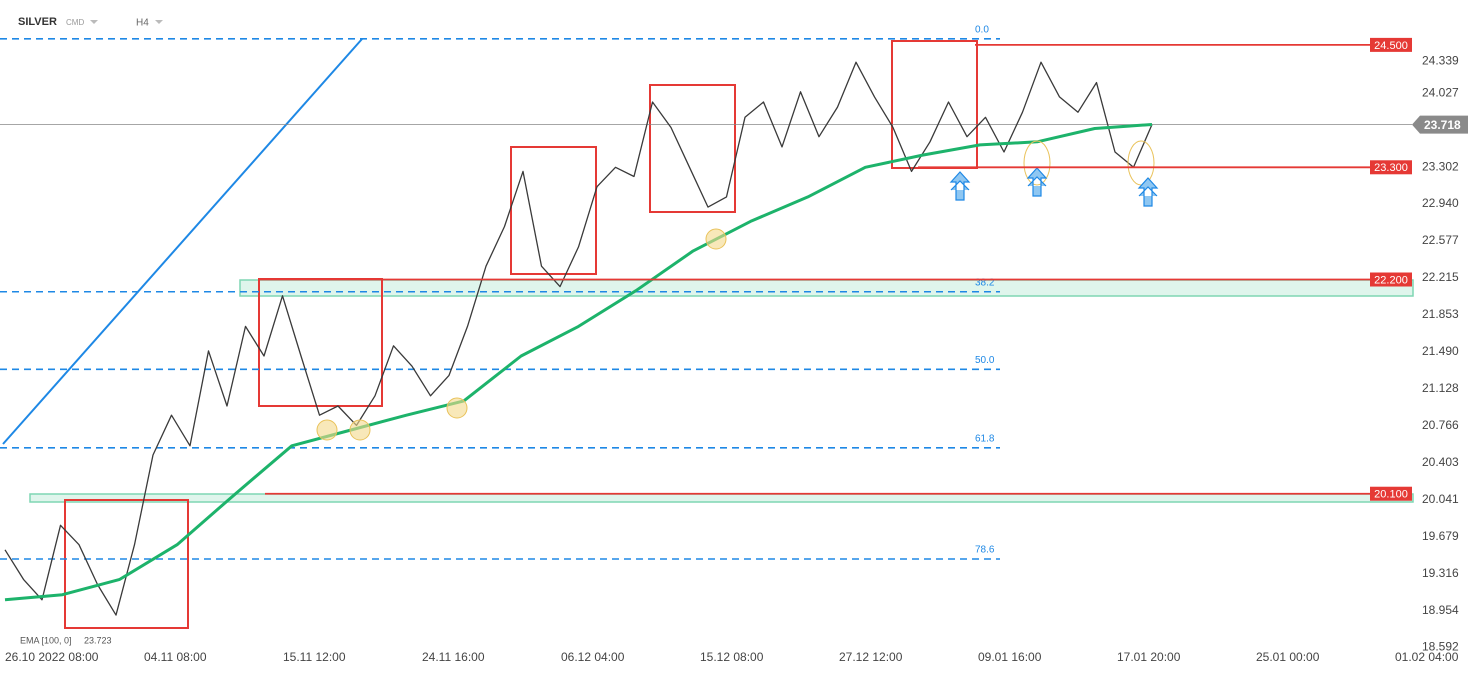  What do you see at coordinates (1149, 657) in the screenshot?
I see `x-tick-label: 17.01 20:00` at bounding box center [1149, 657].